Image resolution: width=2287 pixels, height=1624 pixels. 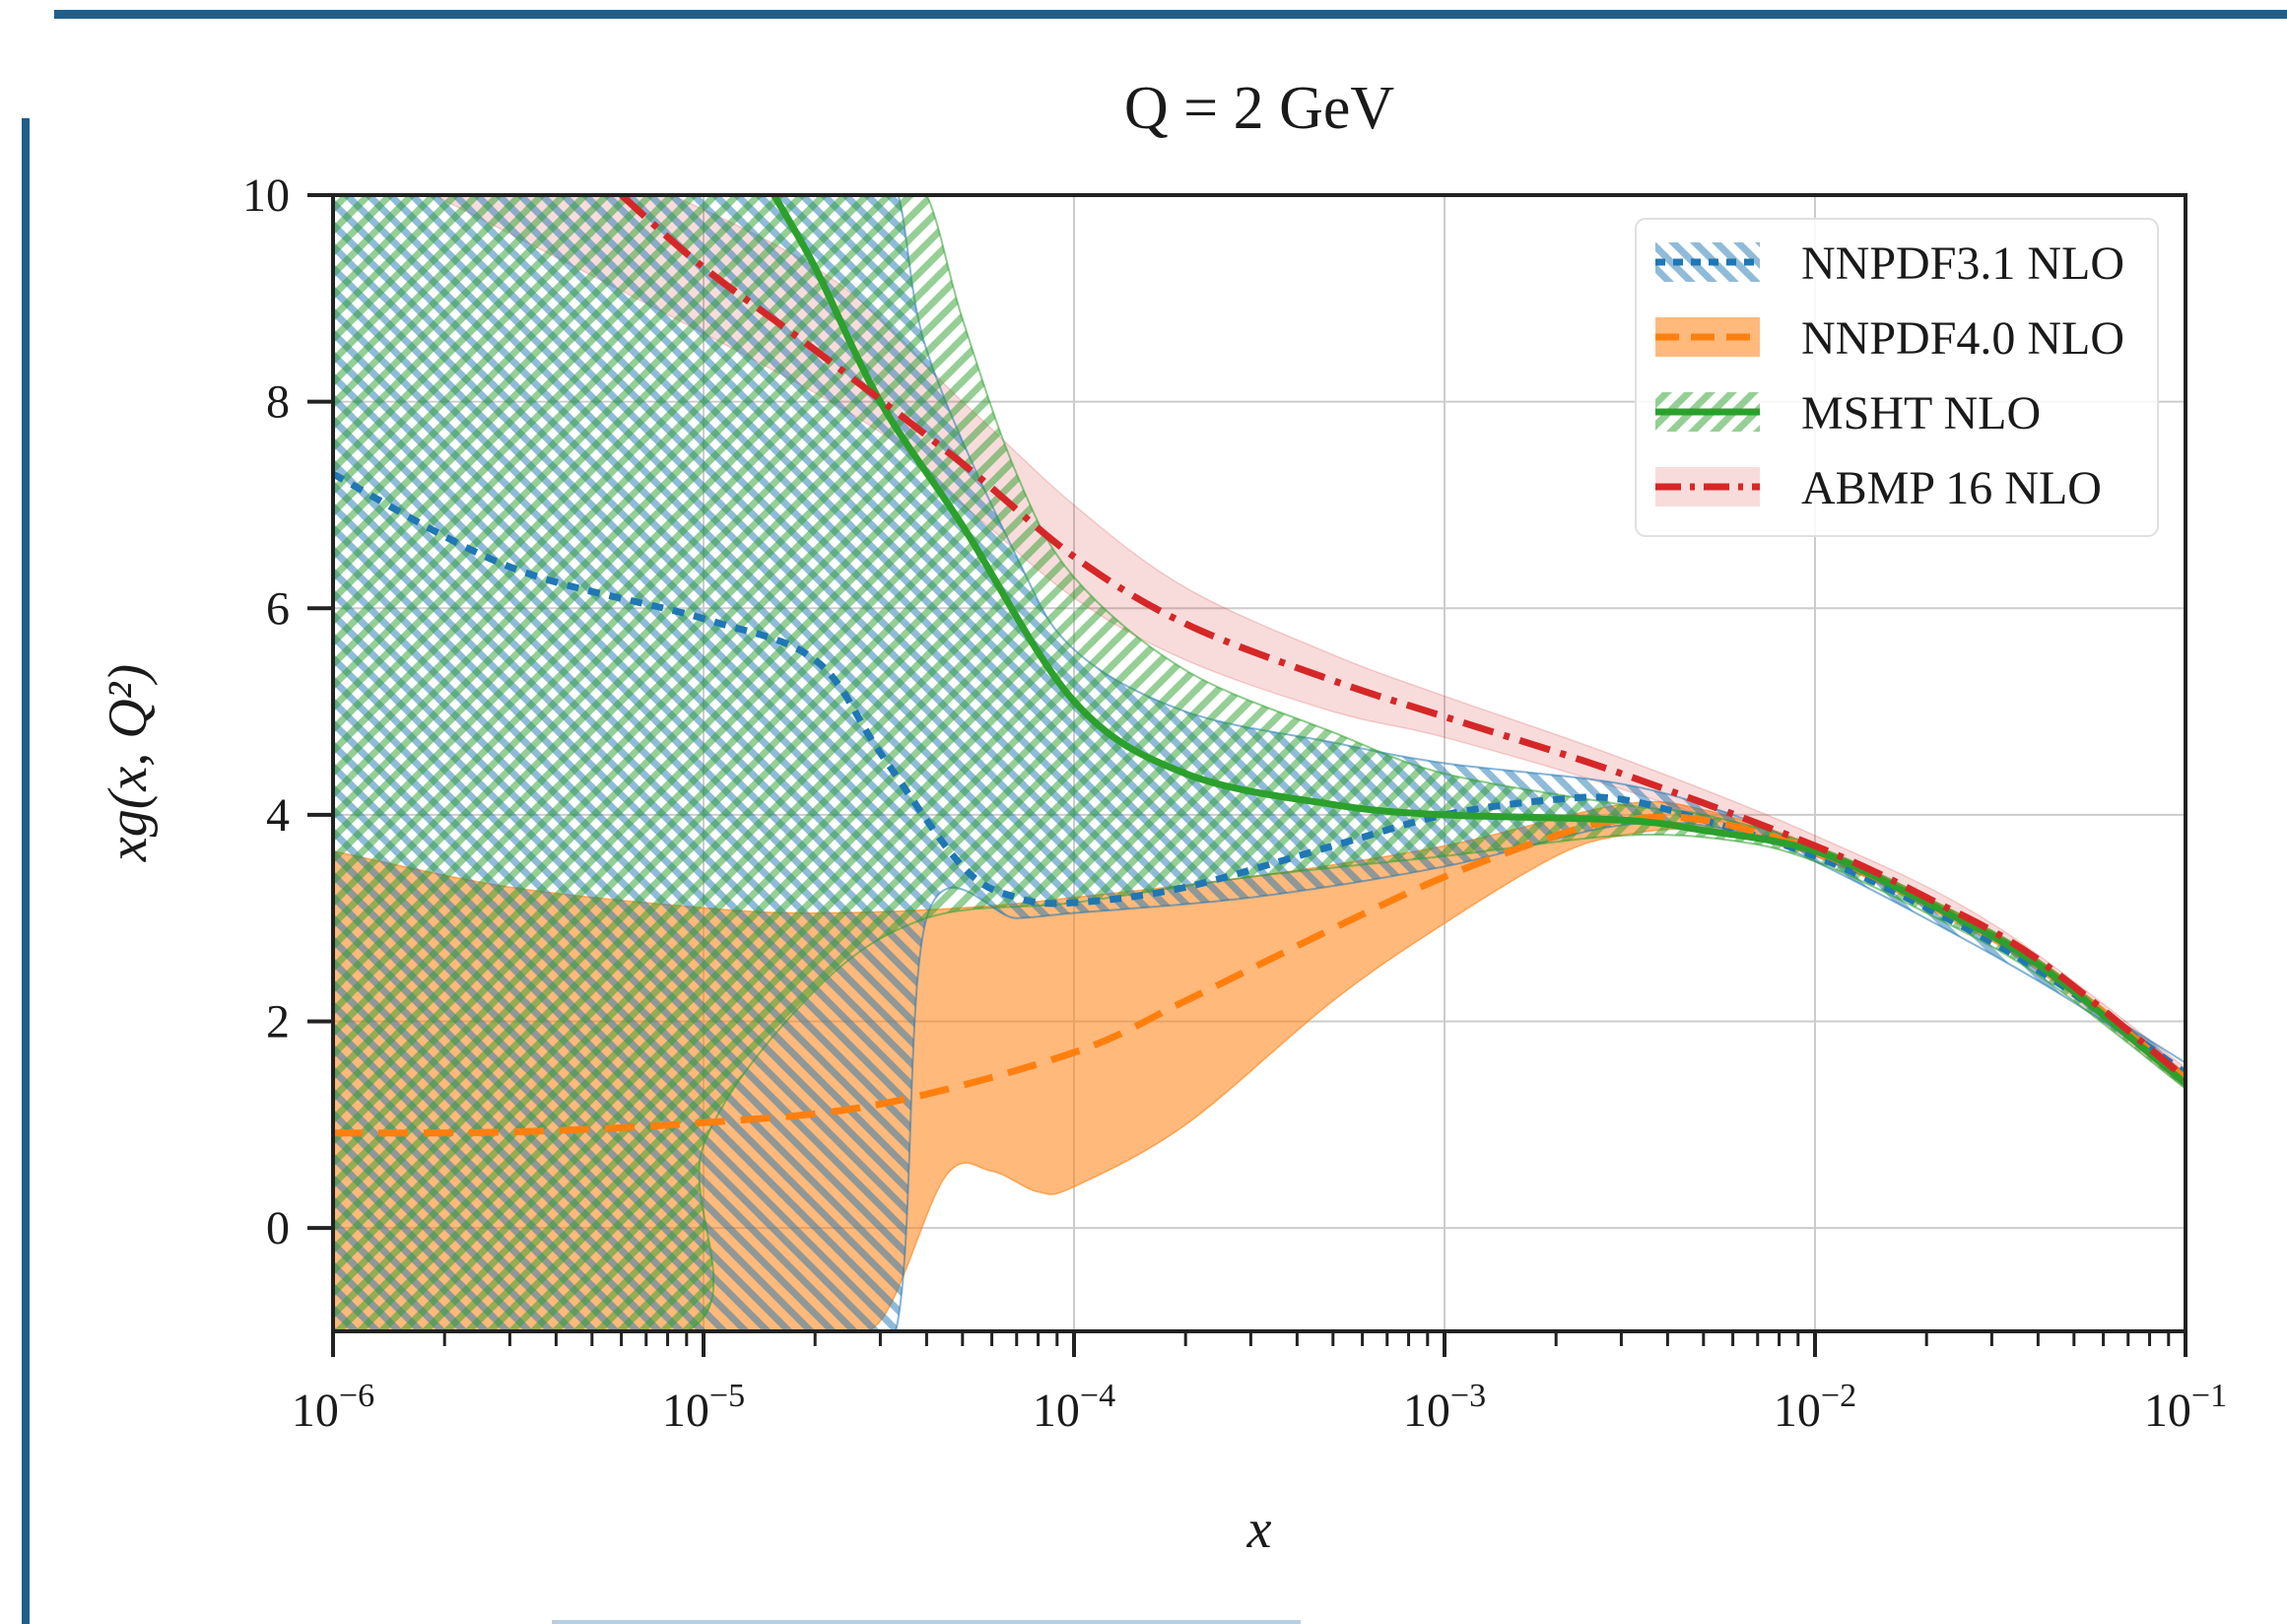 I want to click on page-top-border, so click(x=1170, y=15).